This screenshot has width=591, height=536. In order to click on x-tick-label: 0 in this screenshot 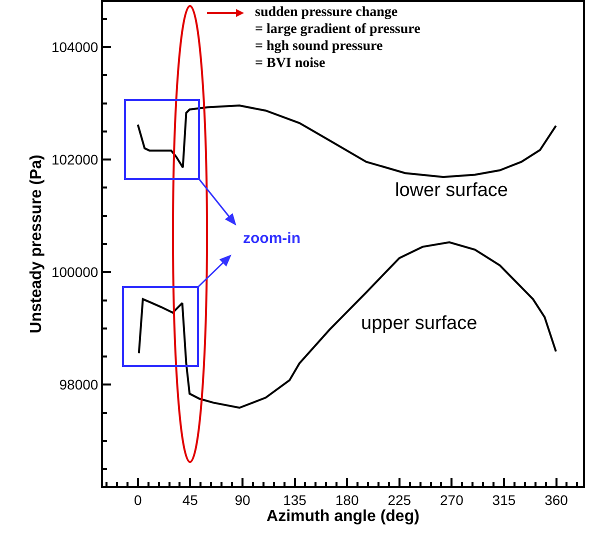, I will do `click(138, 500)`.